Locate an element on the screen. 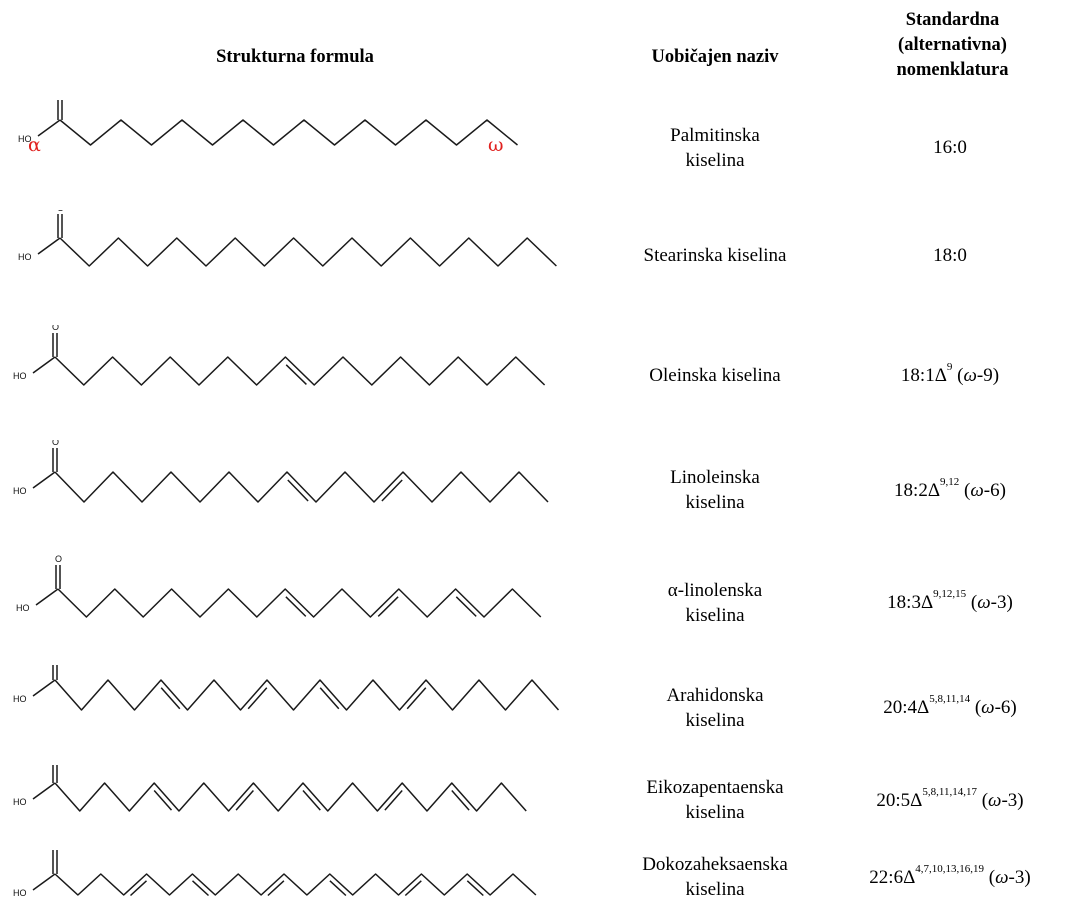 The height and width of the screenshot is (914, 1065). common-name-line1: Stearinska kiselina is located at coordinates (715, 255).